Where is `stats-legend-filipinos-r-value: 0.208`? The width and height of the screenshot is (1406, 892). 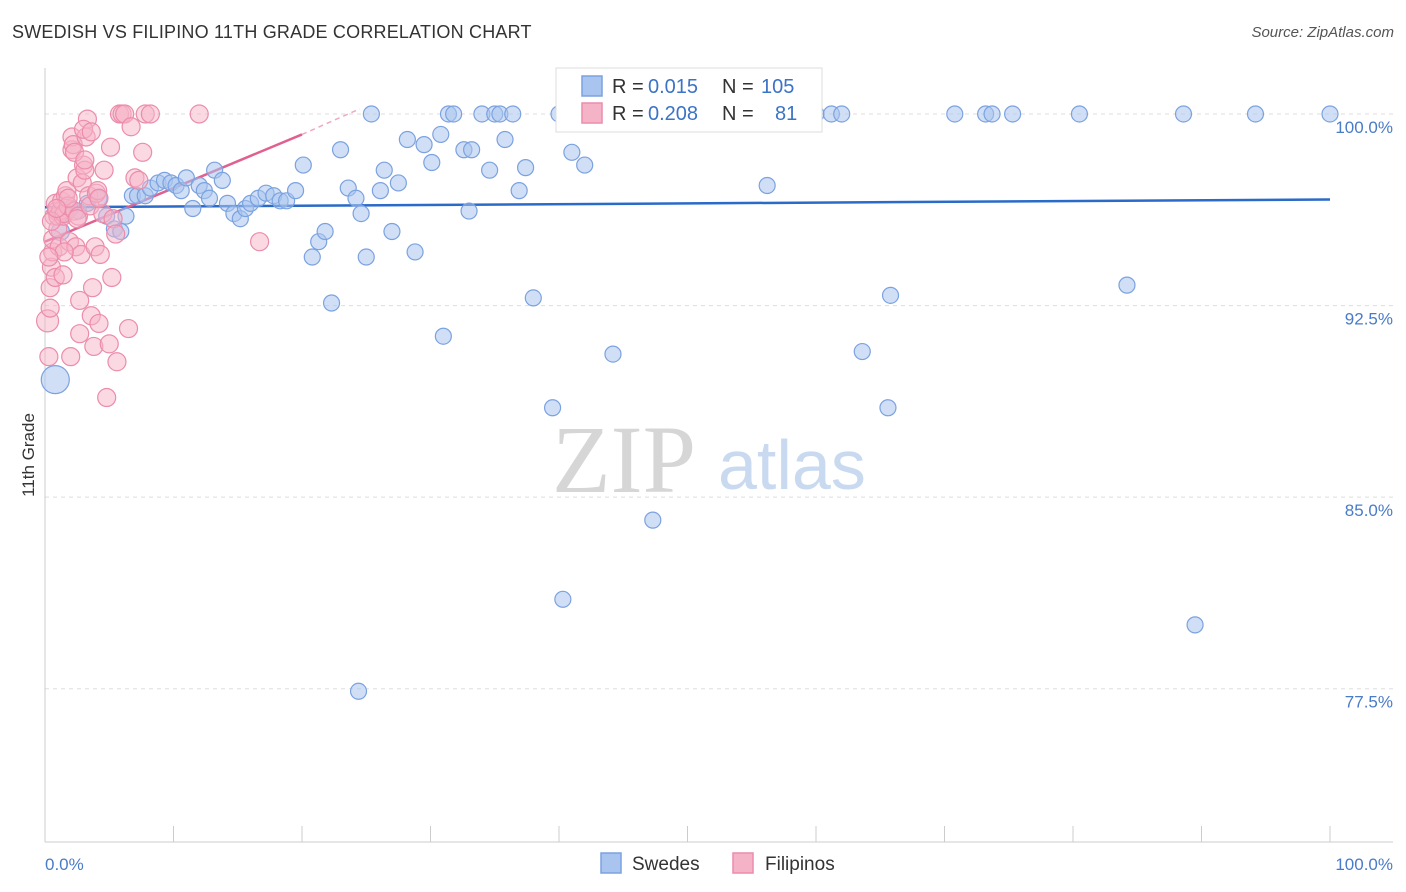
stats-legend-filipinos-r-value: 0.208 is located at coordinates (673, 114).